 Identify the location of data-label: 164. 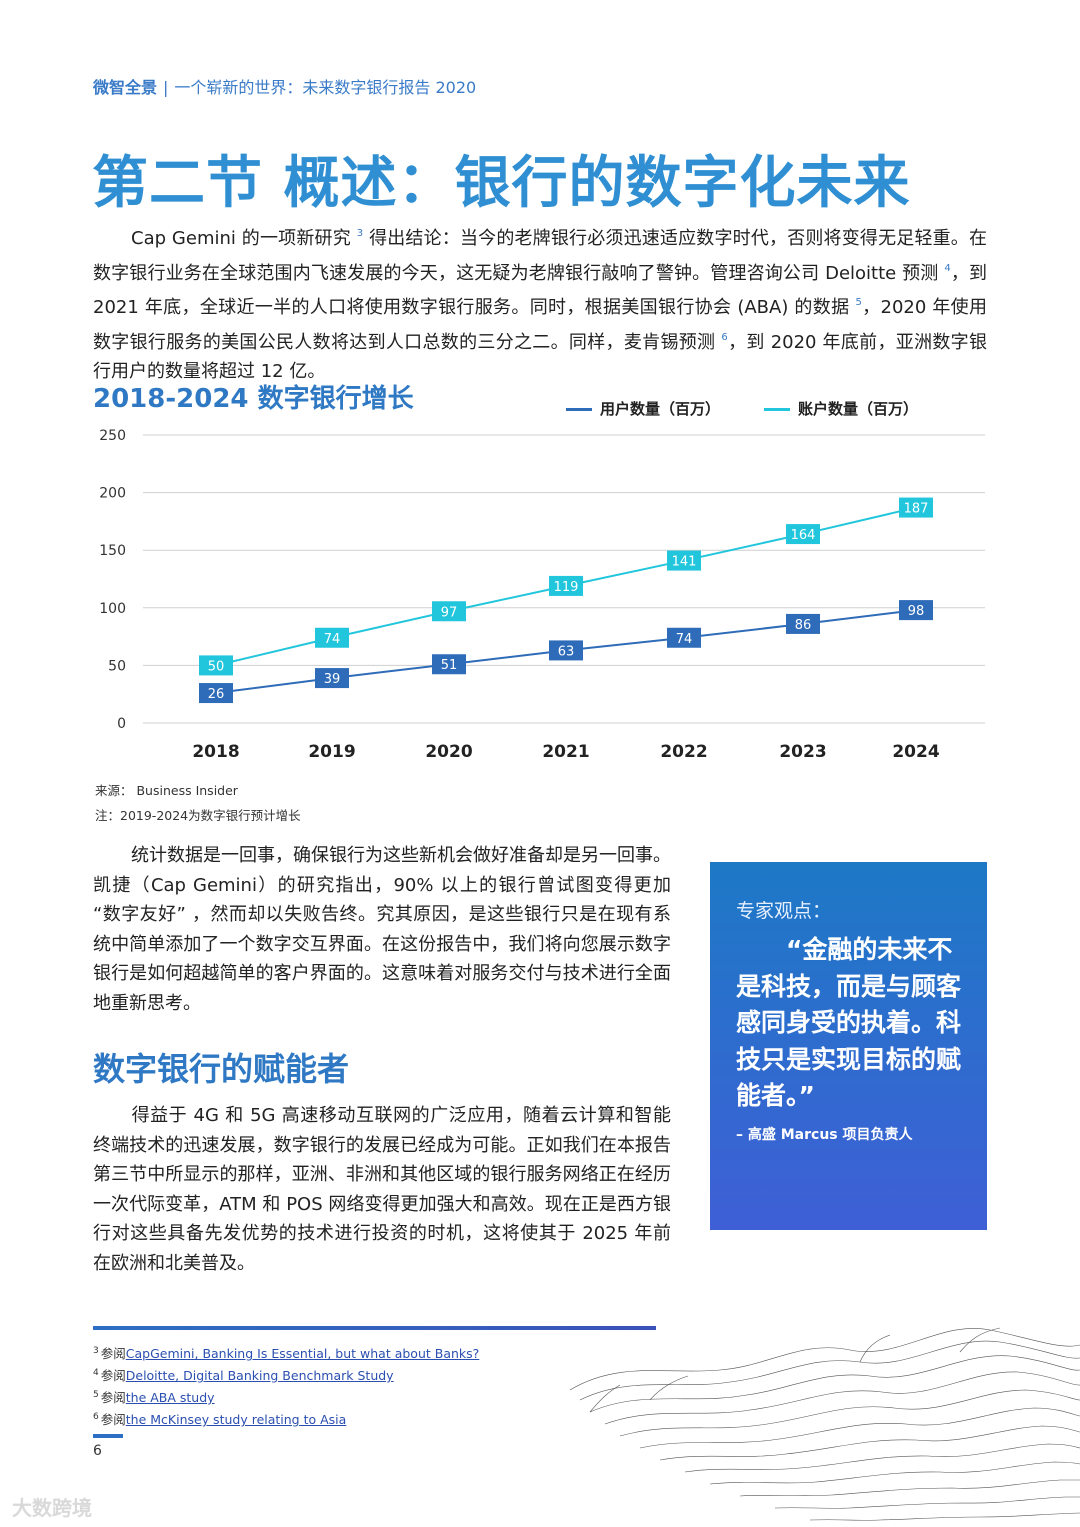
(803, 535).